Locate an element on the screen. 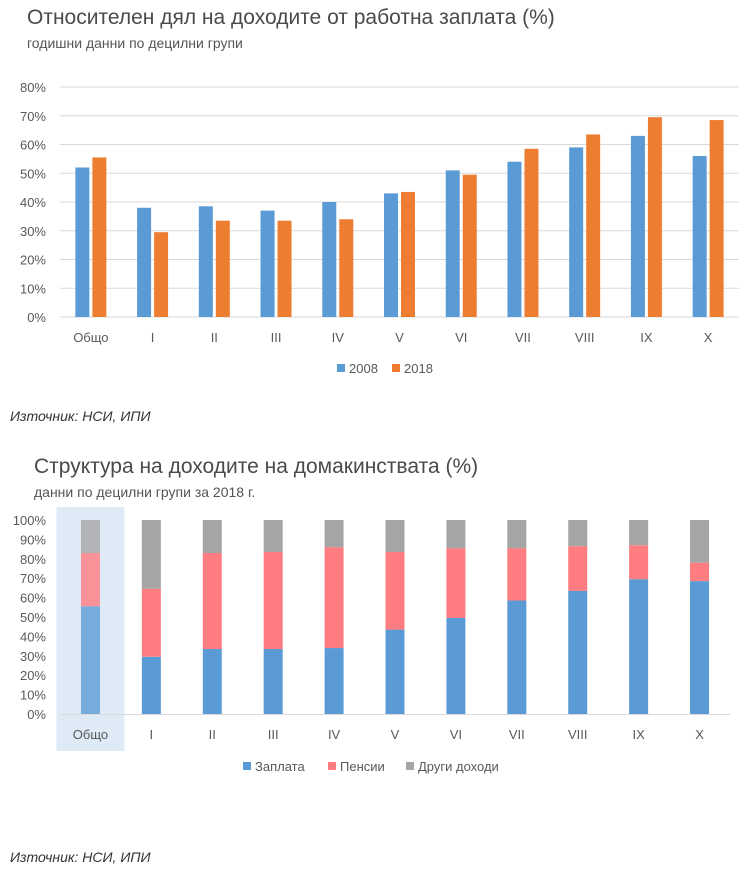  bar-2008-X is located at coordinates (699, 236).